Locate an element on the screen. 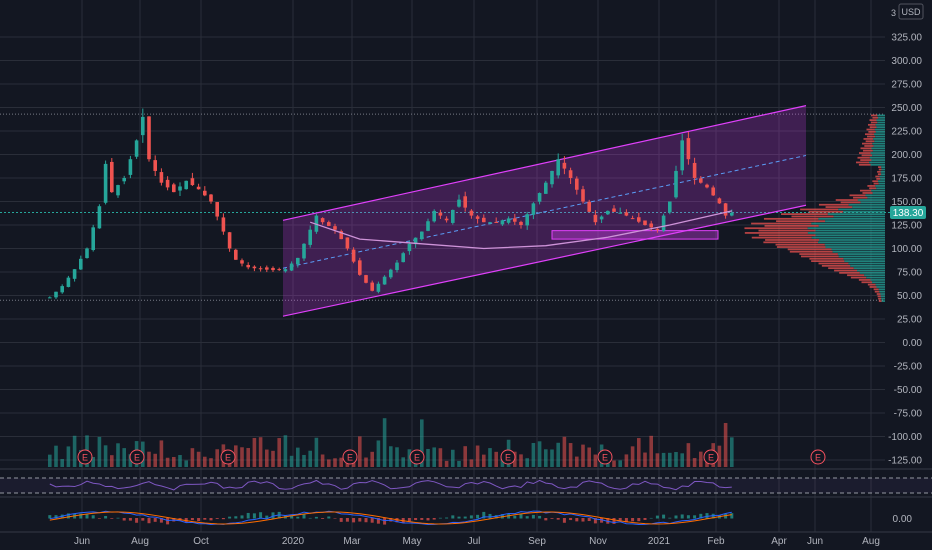 This screenshot has height=550, width=932. y-tick-label: 75.00 is located at coordinates (909, 273).